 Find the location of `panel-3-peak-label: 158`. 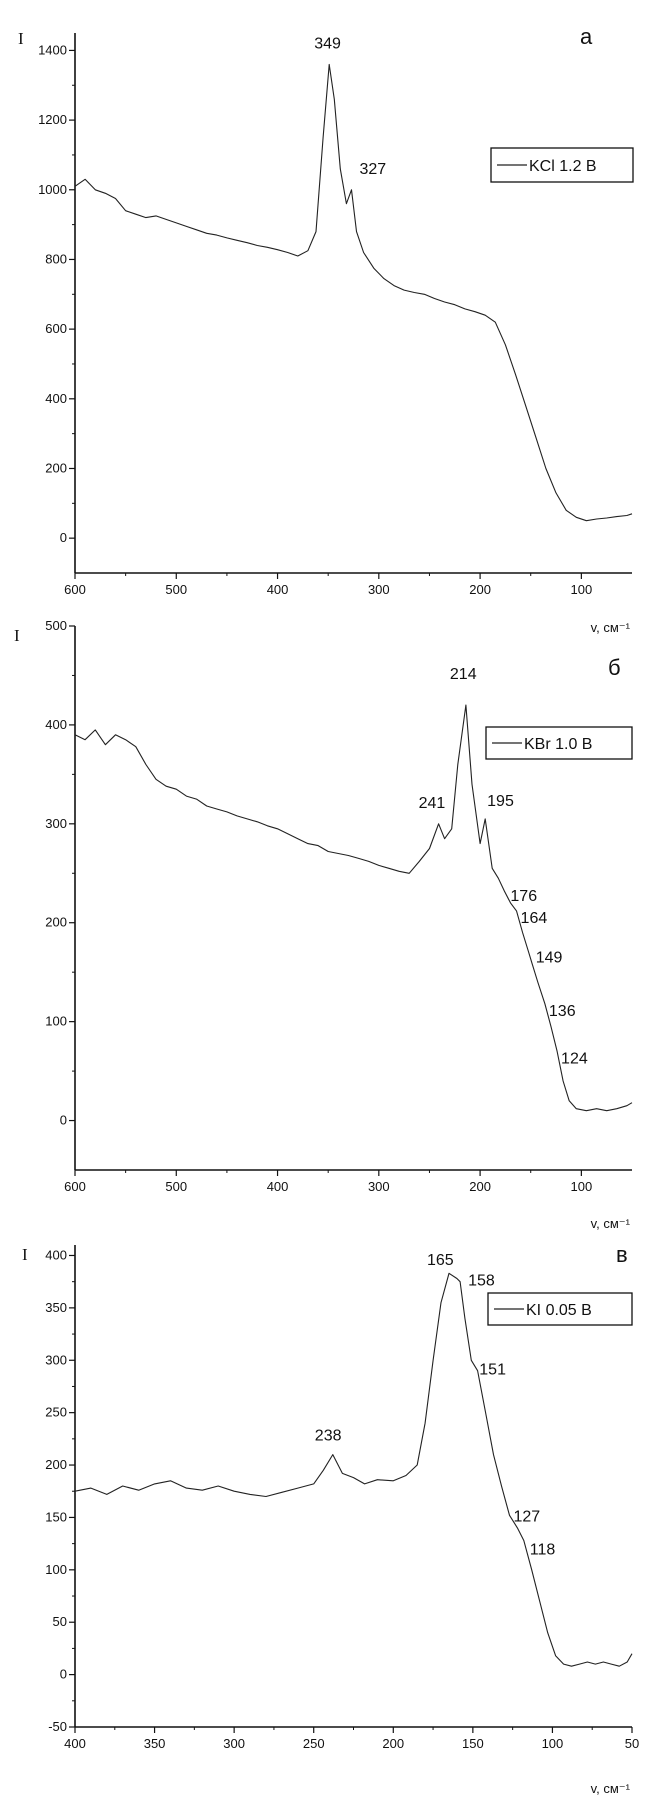

panel-3-peak-label: 158 is located at coordinates (481, 1281).